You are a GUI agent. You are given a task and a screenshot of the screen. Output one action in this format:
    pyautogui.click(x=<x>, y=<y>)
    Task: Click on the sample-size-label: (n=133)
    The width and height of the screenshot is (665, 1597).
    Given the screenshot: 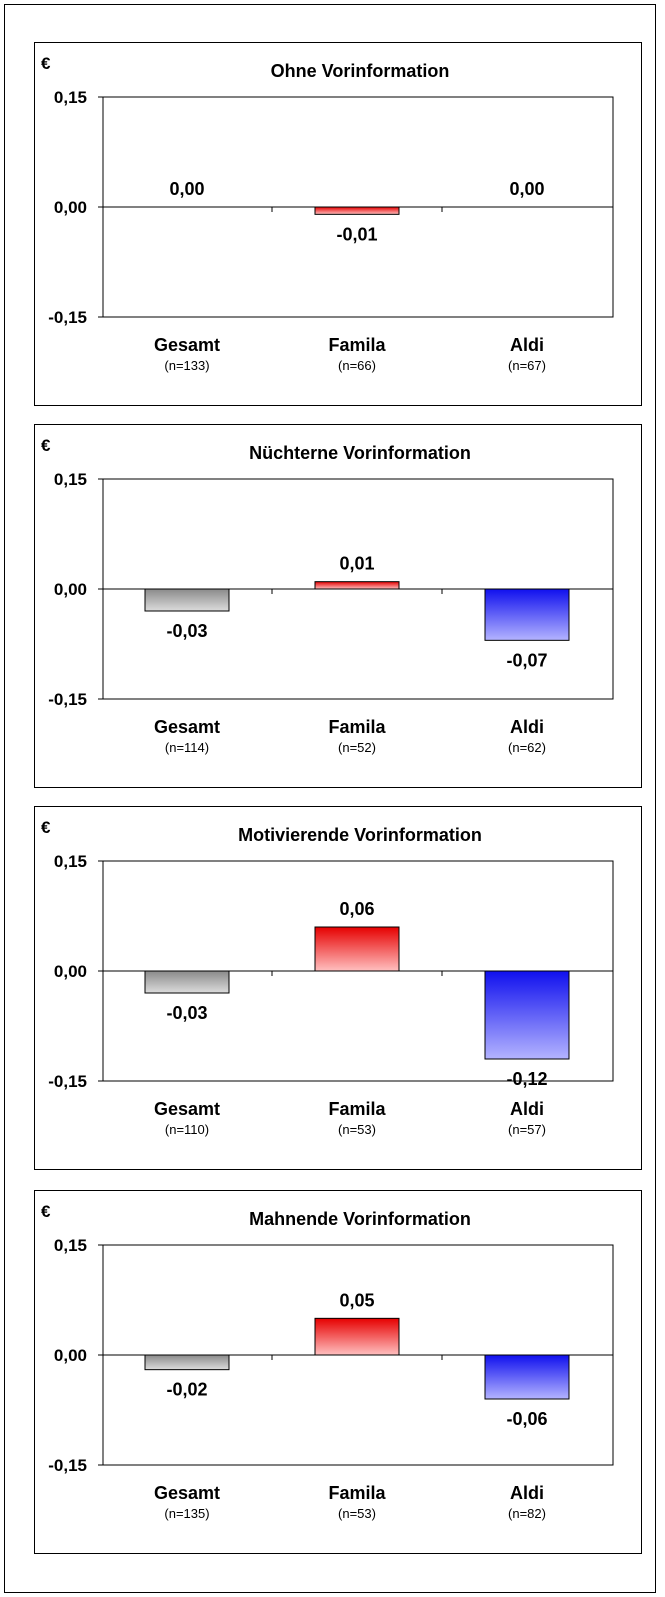 What is the action you would take?
    pyautogui.click(x=186, y=365)
    